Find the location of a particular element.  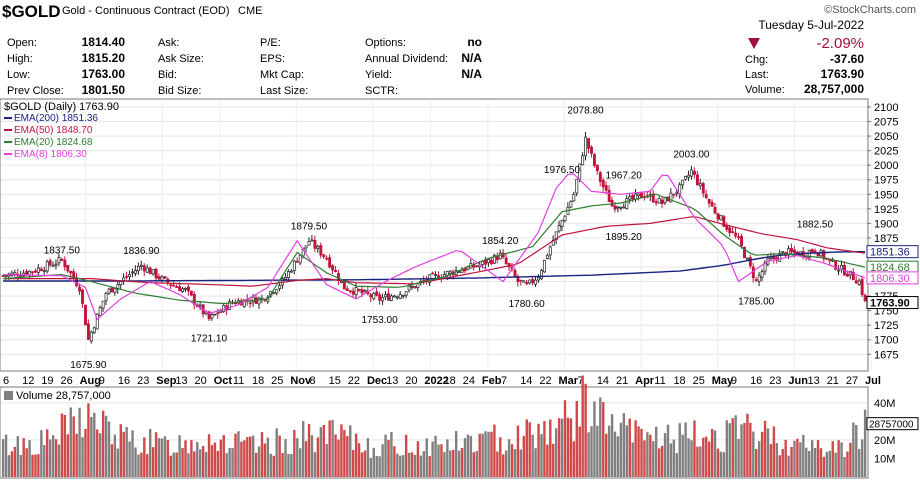

ema-line is located at coordinates (434, 251).